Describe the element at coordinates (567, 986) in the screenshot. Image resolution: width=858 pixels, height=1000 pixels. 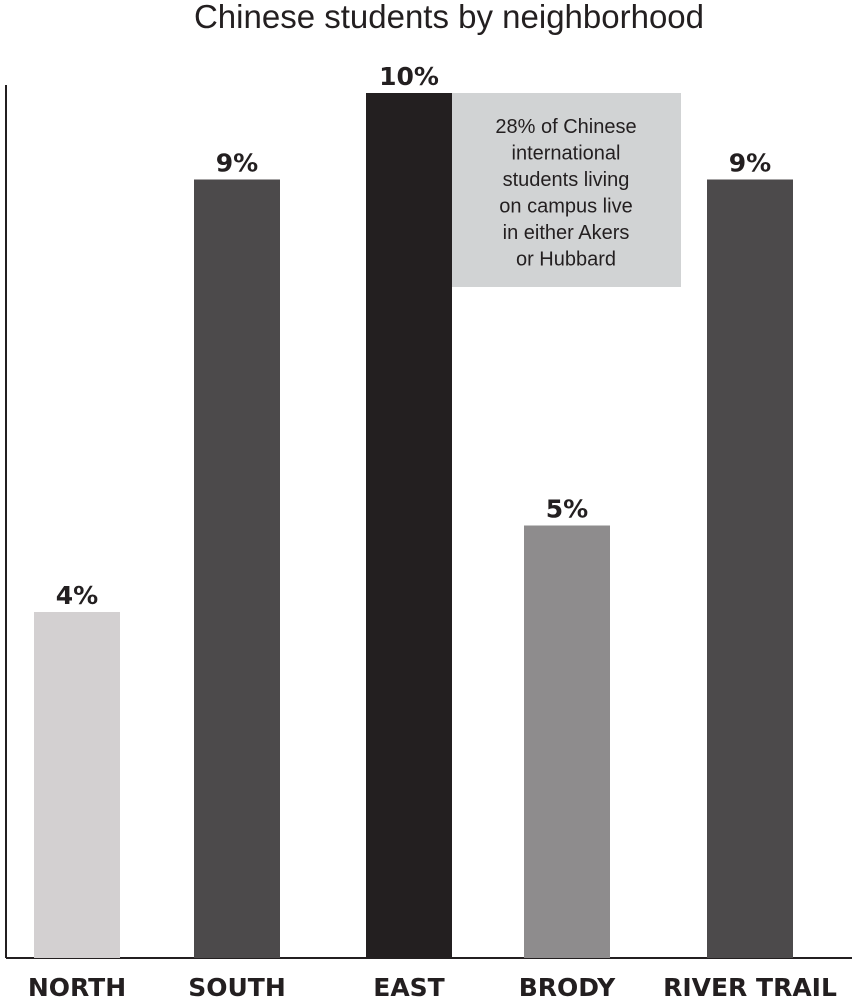
I see `category-label-brody: BRODY` at that location.